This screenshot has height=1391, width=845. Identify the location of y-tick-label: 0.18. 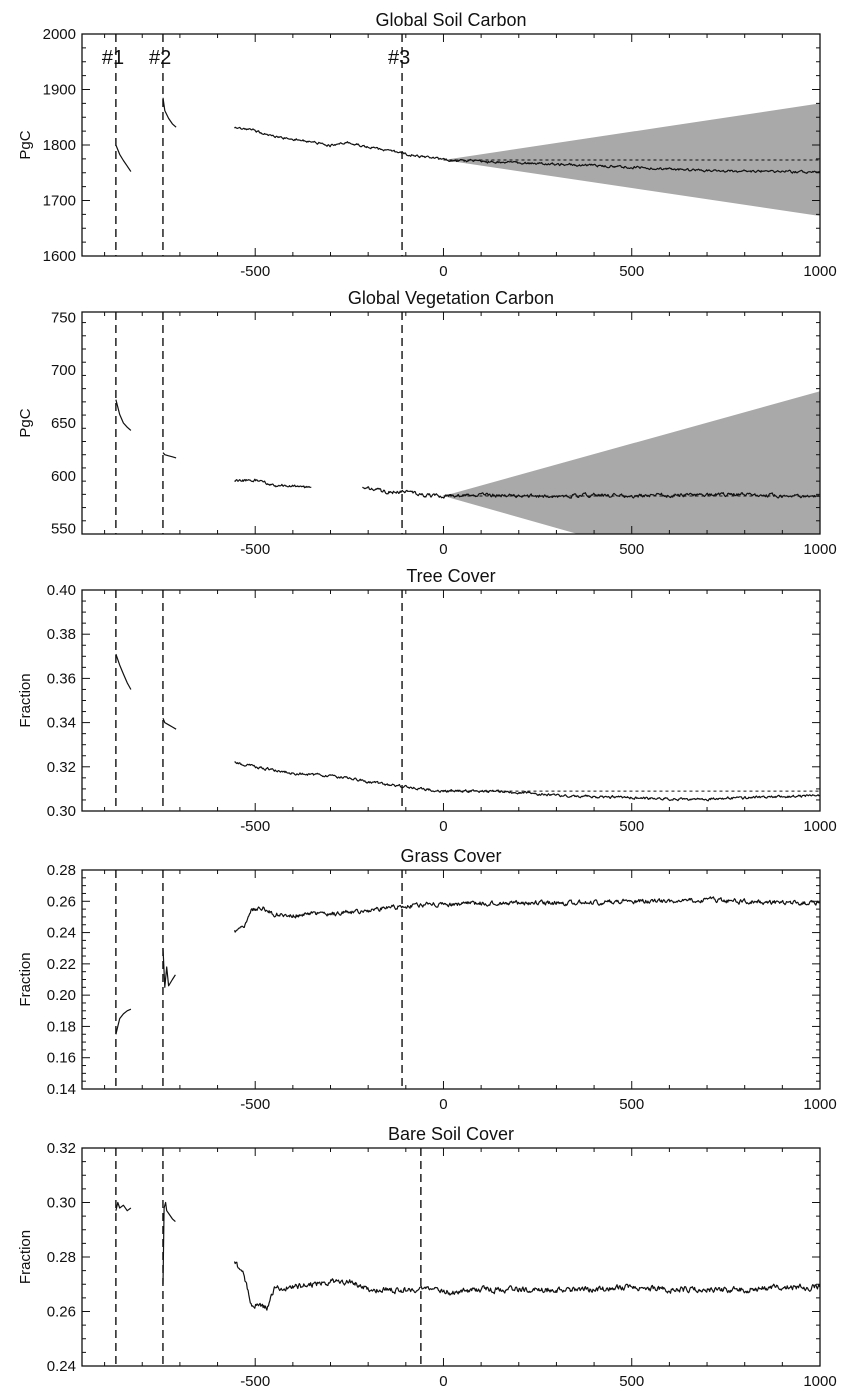
(61, 1026).